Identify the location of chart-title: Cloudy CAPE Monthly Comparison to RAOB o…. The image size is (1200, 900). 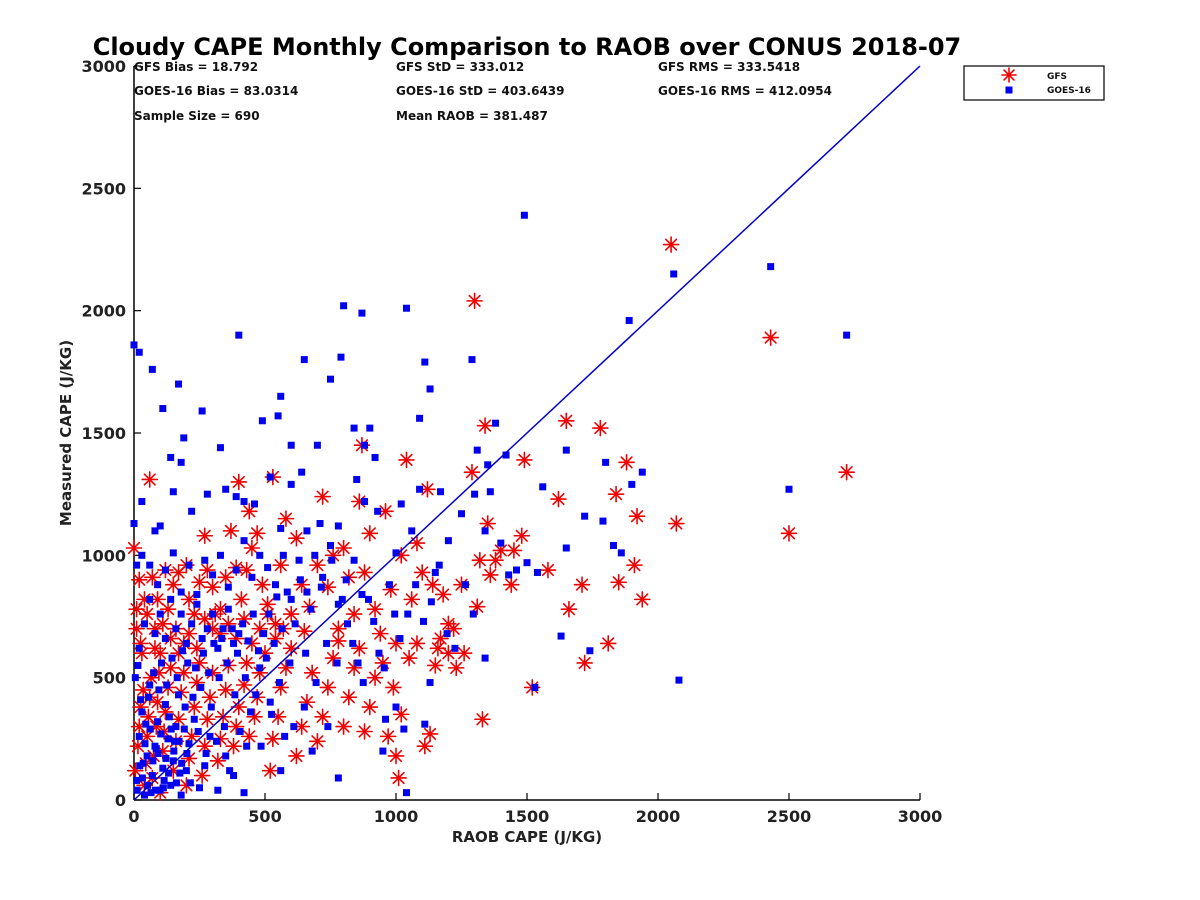
(527, 47).